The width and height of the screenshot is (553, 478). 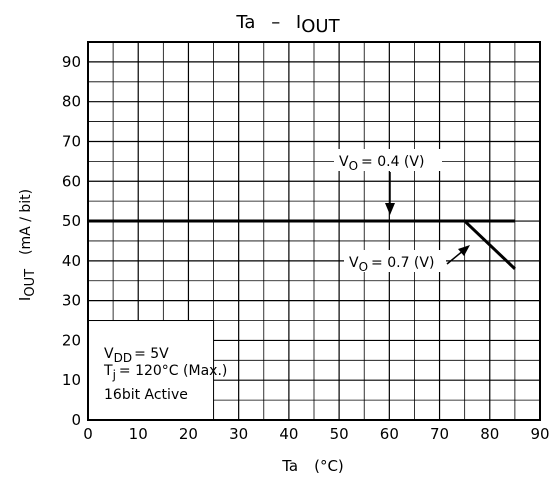 What do you see at coordinates (275, 22) in the screenshot?
I see `title-dash: –` at bounding box center [275, 22].